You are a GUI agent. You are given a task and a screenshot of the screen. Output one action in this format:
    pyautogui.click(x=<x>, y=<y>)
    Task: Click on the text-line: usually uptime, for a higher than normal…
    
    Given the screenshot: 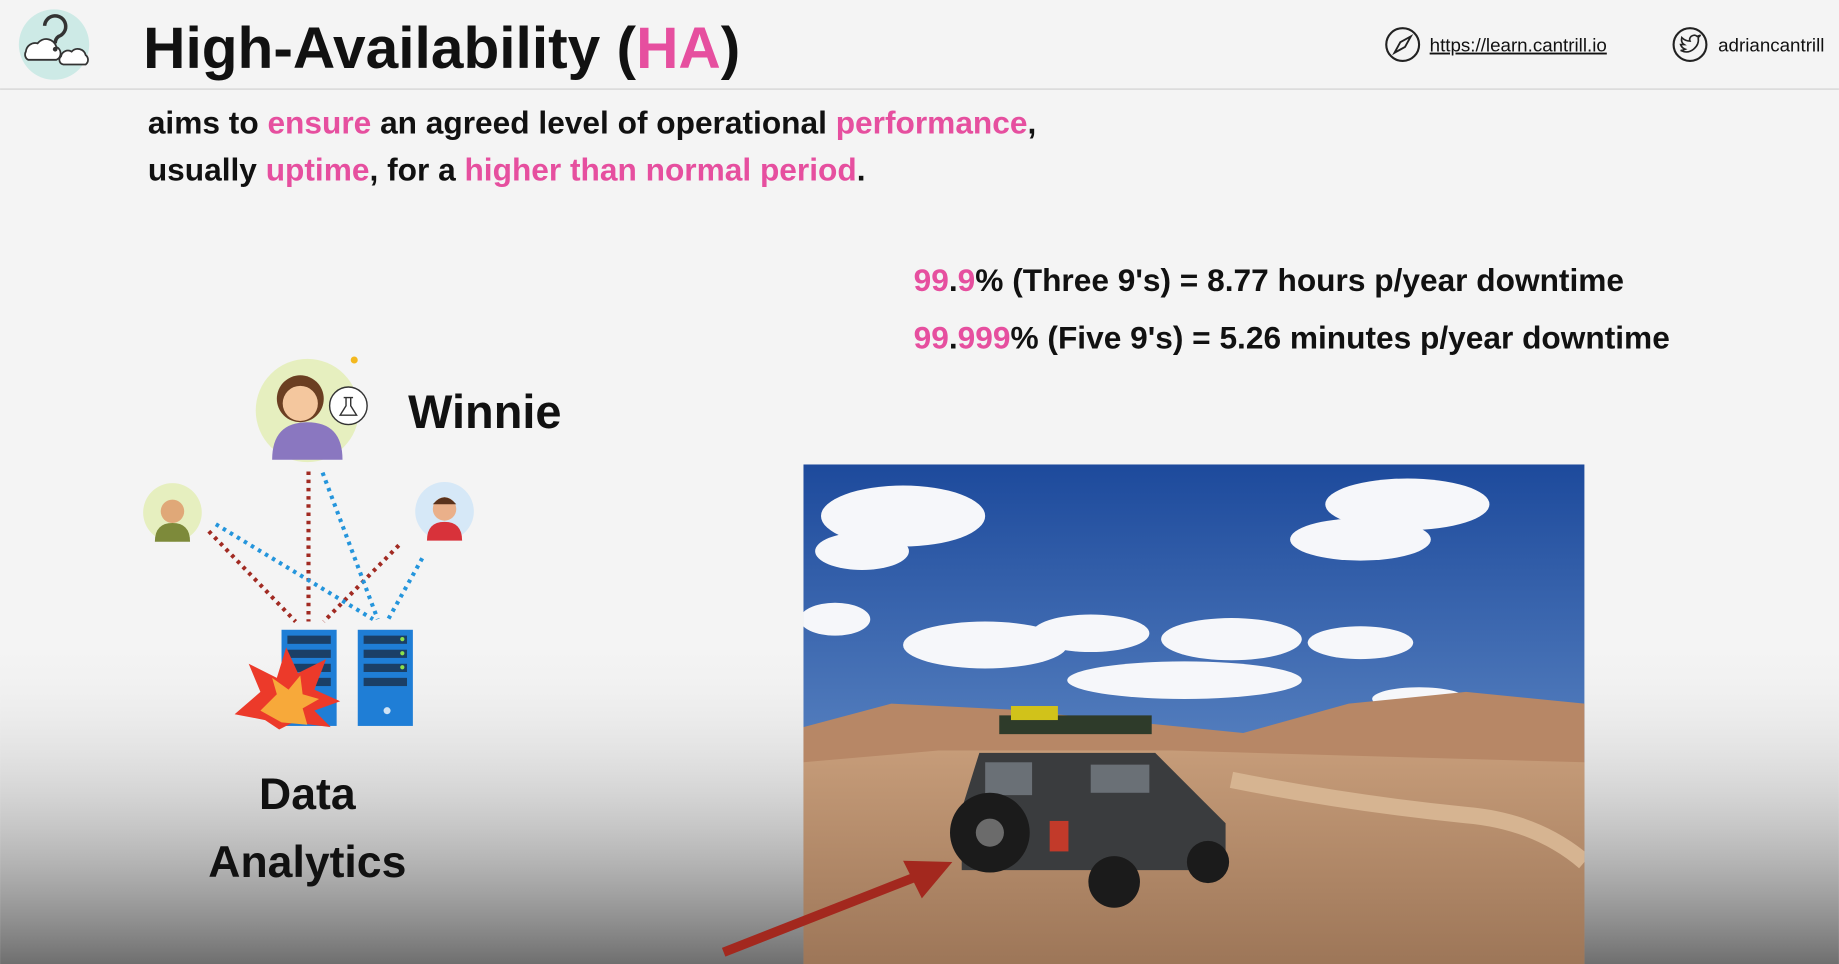 What is the action you would take?
    pyautogui.click(x=507, y=170)
    